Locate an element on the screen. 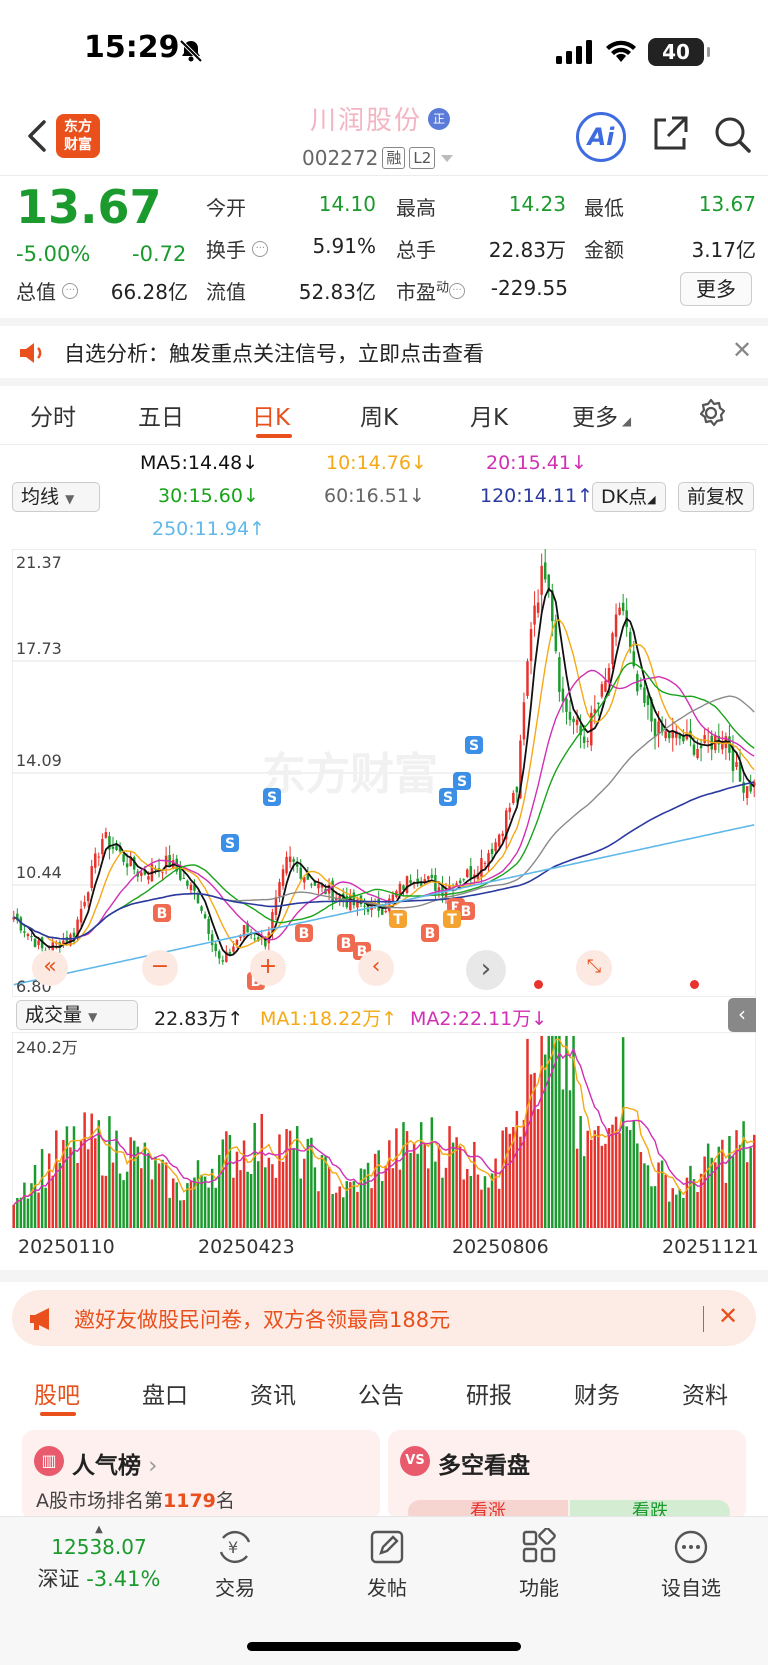 This screenshot has width=768, height=1665. tab-daily-k: 日K is located at coordinates (271, 418).